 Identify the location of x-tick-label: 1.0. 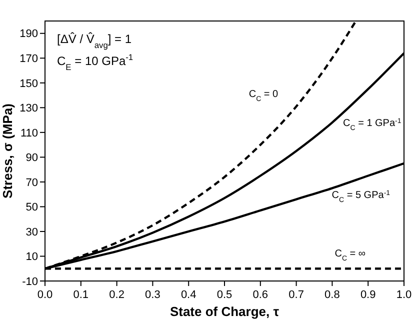
(404, 295).